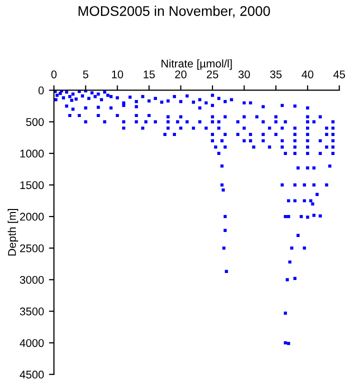 The height and width of the screenshot is (384, 348). What do you see at coordinates (32, 312) in the screenshot?
I see `y-tick-label: 3500` at bounding box center [32, 312].